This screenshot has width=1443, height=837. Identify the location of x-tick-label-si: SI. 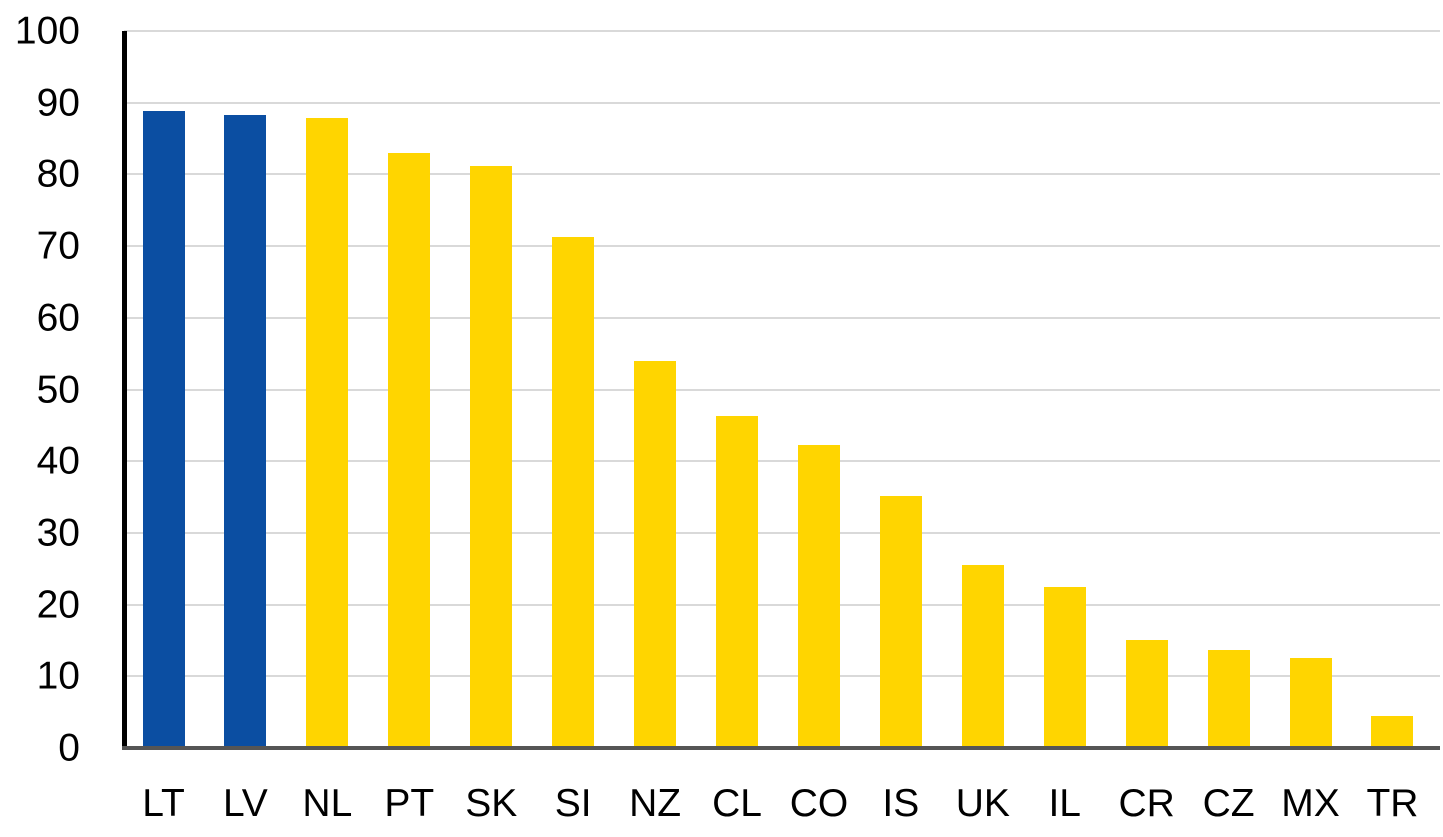
(573, 803).